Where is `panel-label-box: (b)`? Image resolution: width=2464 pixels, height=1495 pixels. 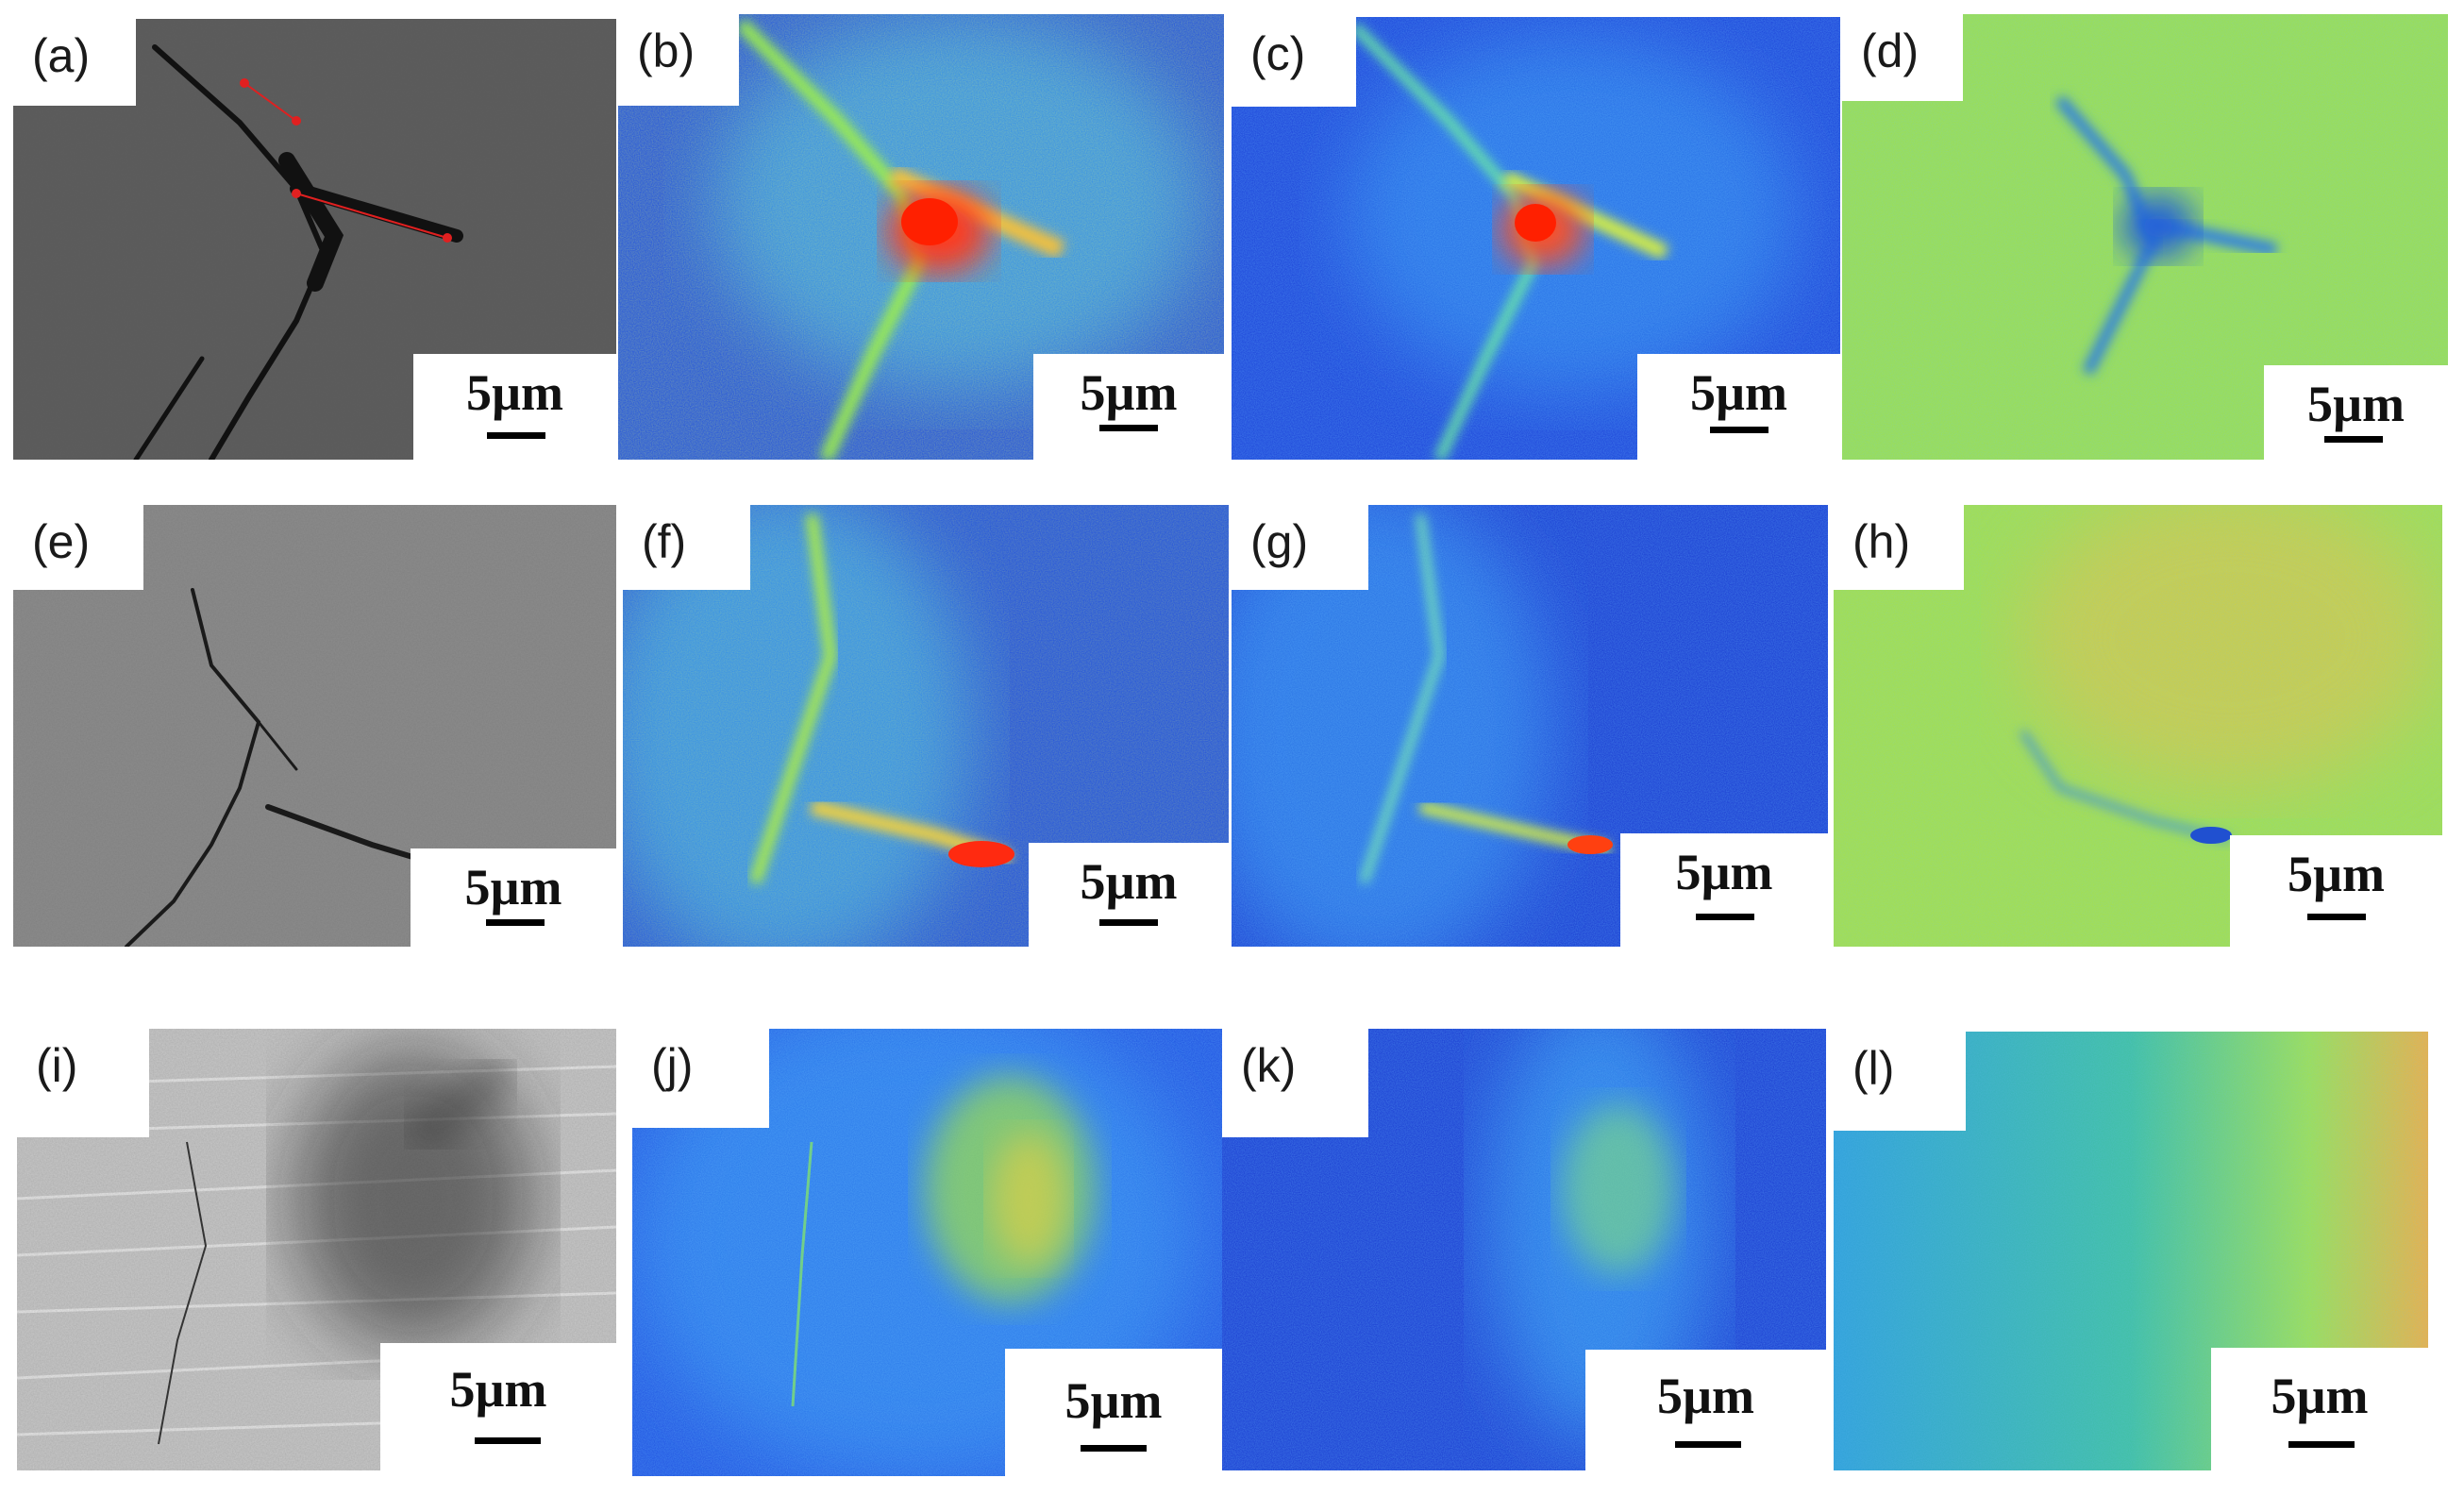
panel-label-box: (b) is located at coordinates (678, 60).